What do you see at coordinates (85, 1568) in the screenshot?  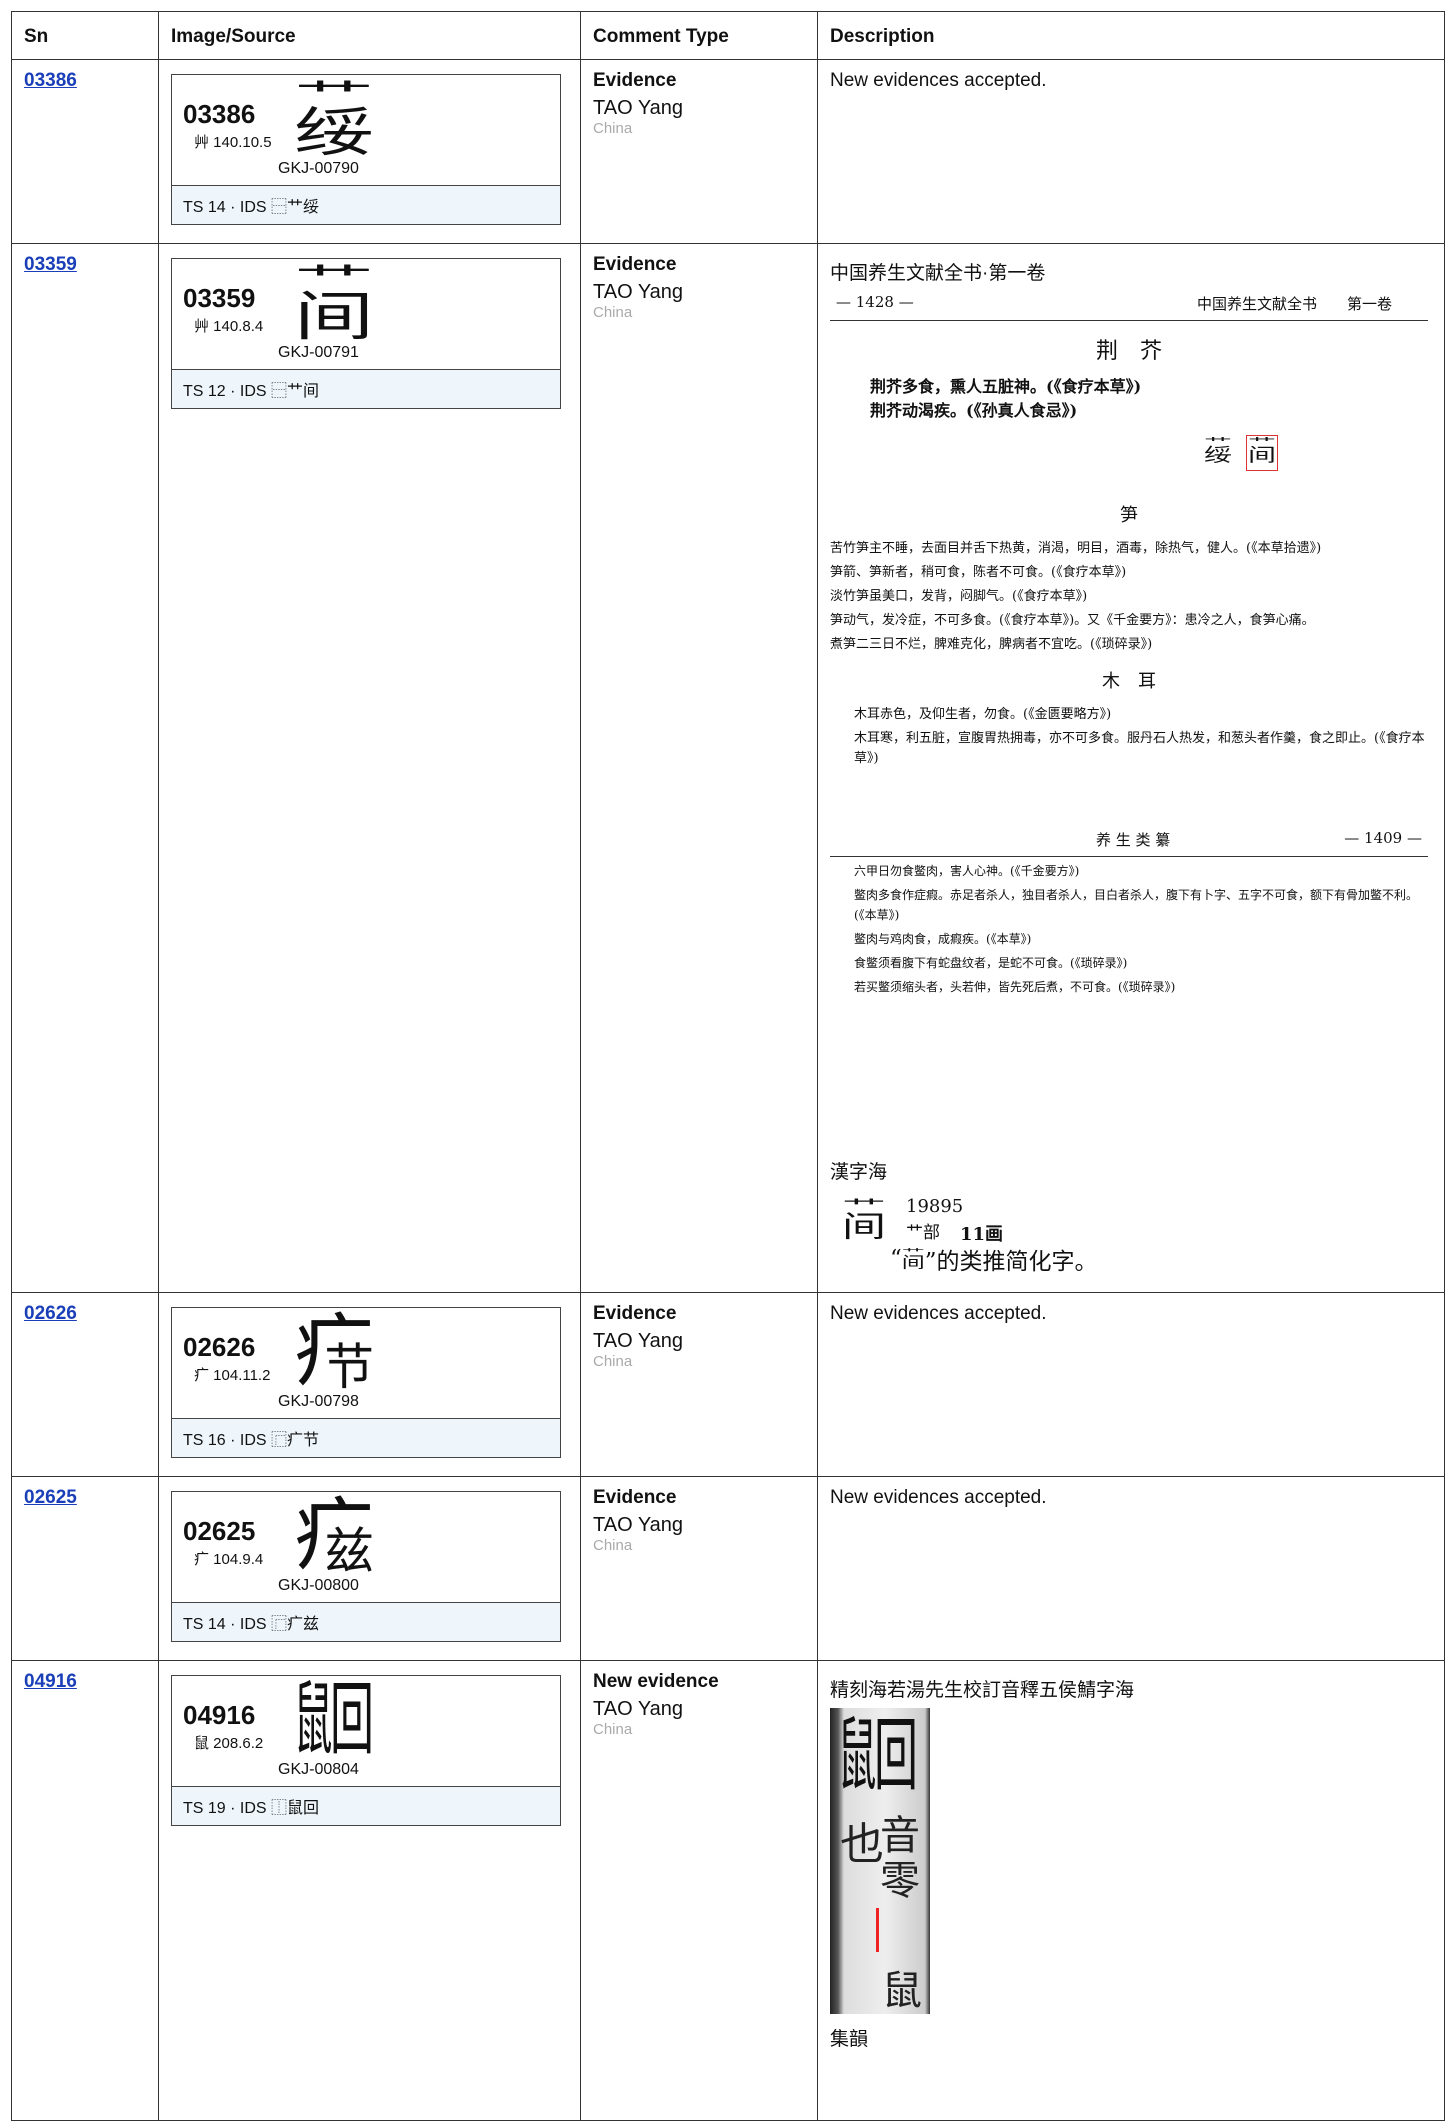 I see `sn-cell: 02625` at bounding box center [85, 1568].